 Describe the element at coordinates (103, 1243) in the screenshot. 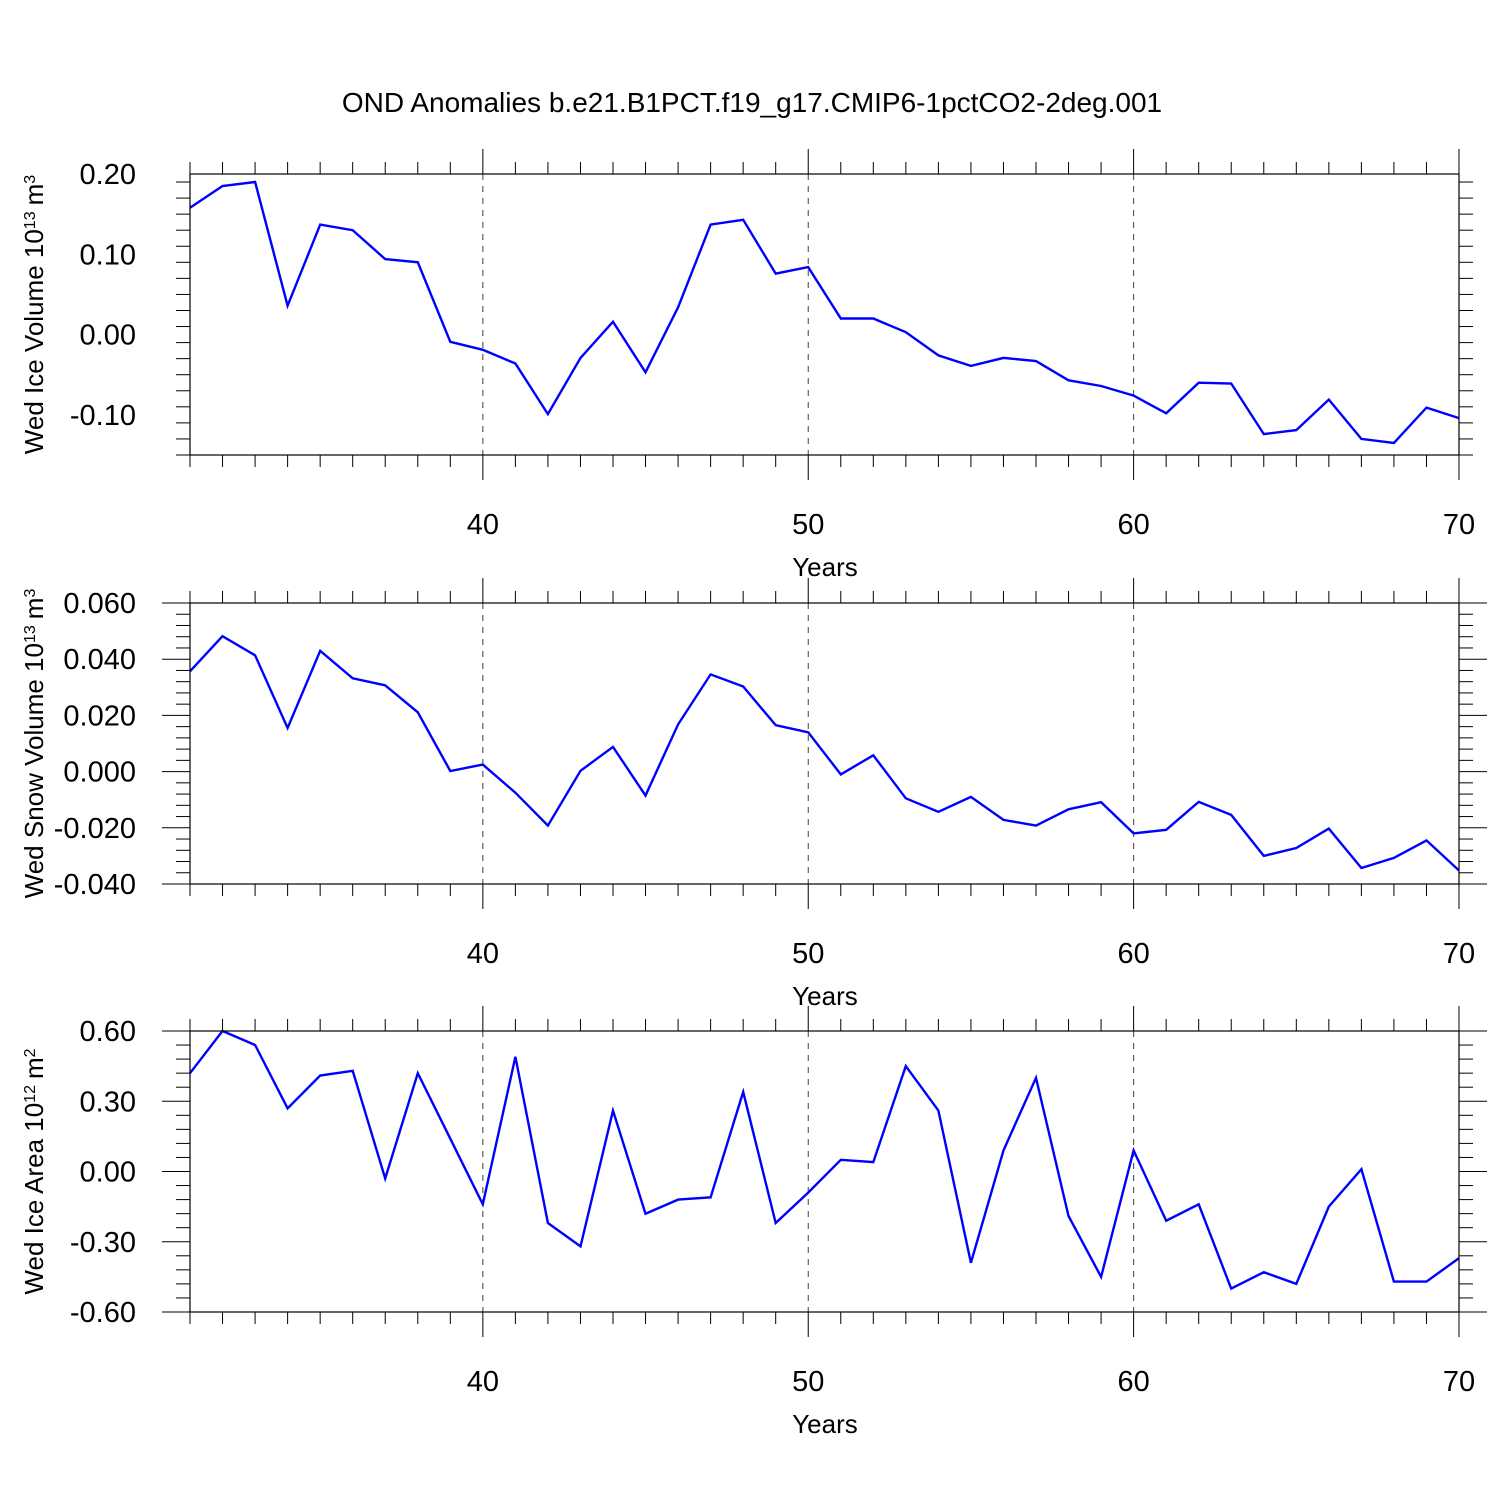

I see `panel-3-y-tick-label-1: -0.30` at that location.